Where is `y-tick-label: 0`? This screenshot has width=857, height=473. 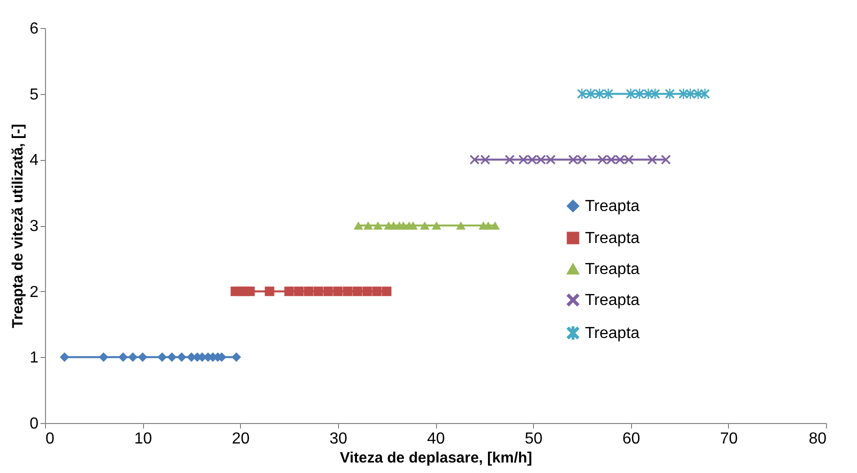 y-tick-label: 0 is located at coordinates (34, 424).